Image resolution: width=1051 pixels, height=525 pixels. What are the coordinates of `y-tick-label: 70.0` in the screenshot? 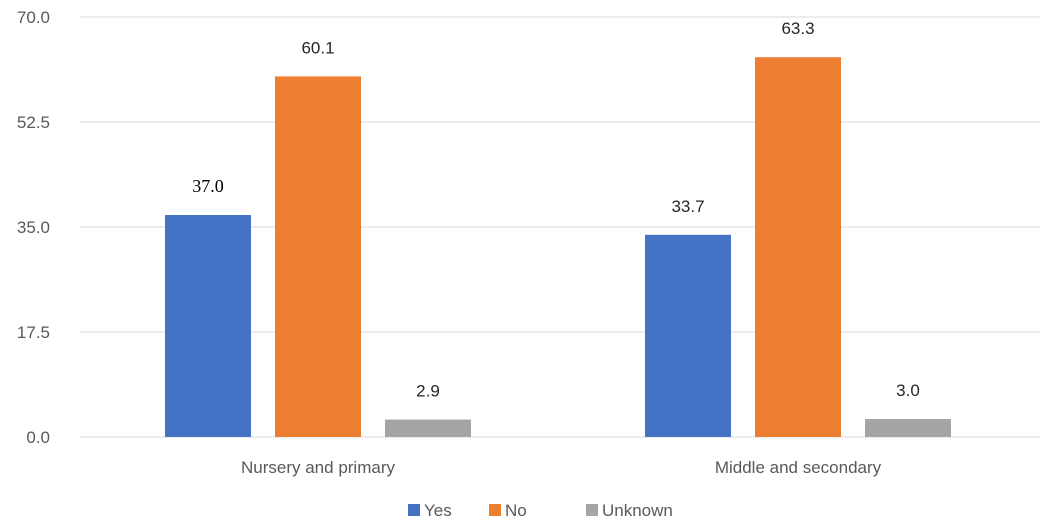 It's located at (33, 17).